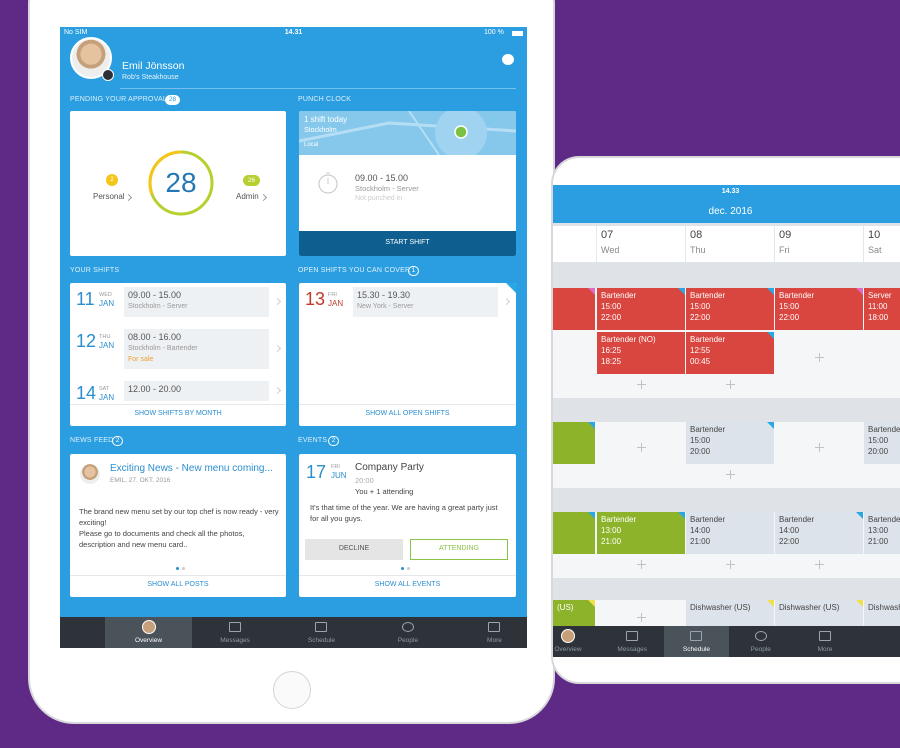 This screenshot has width=900, height=748. What do you see at coordinates (700, 530) in the screenshot?
I see `shift-start: 14:00` at bounding box center [700, 530].